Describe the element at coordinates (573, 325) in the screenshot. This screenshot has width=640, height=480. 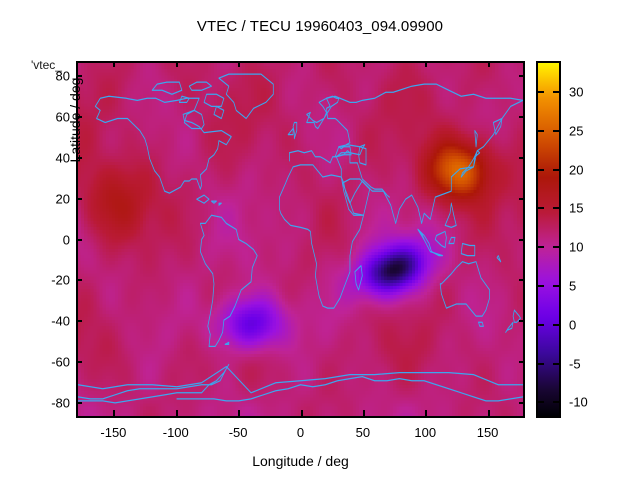
I see `colorbar-tick-label: 0` at that location.